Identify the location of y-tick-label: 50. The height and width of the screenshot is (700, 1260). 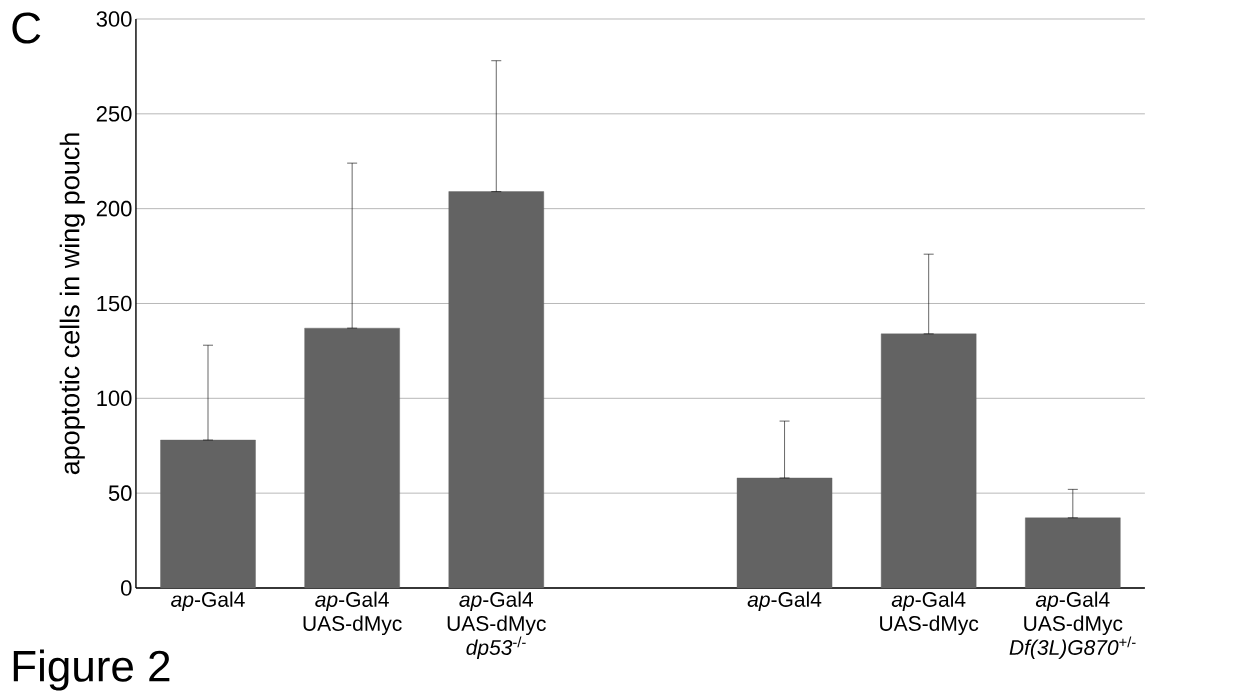
(120, 493).